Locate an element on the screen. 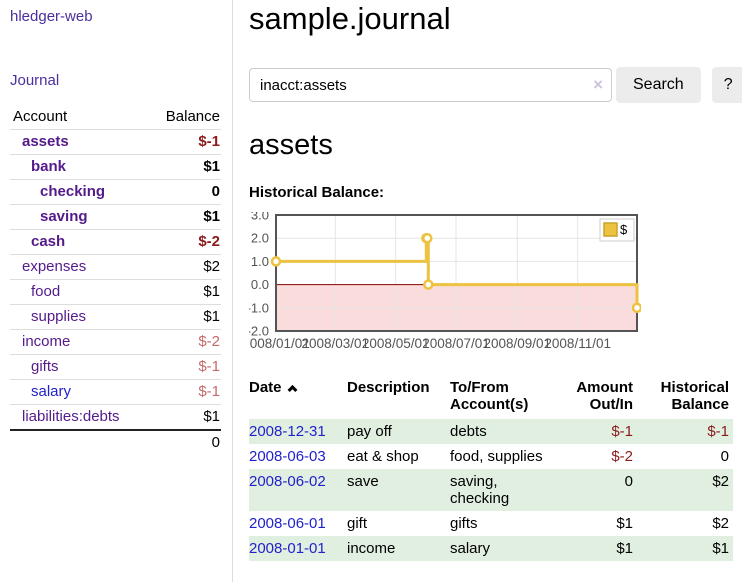 This screenshot has height=582, width=742. account-link: liabilities:debts is located at coordinates (71, 416).